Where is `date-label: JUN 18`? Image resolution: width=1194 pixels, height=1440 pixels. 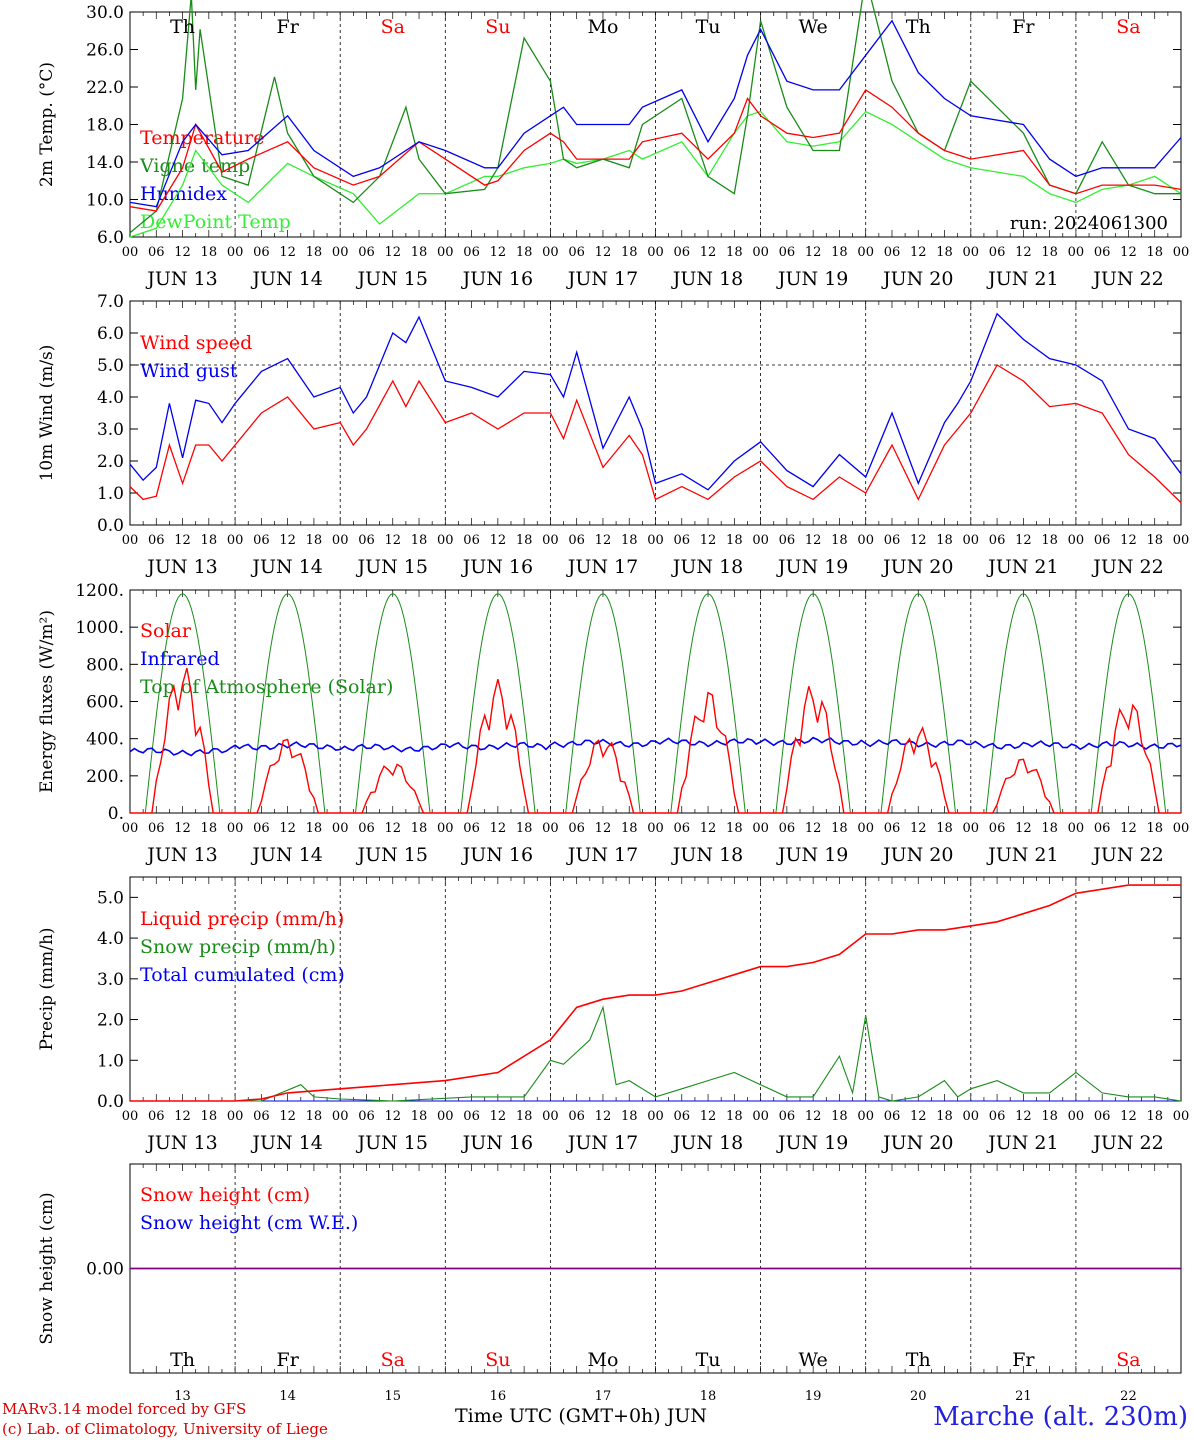
date-label: JUN 18 is located at coordinates (707, 855).